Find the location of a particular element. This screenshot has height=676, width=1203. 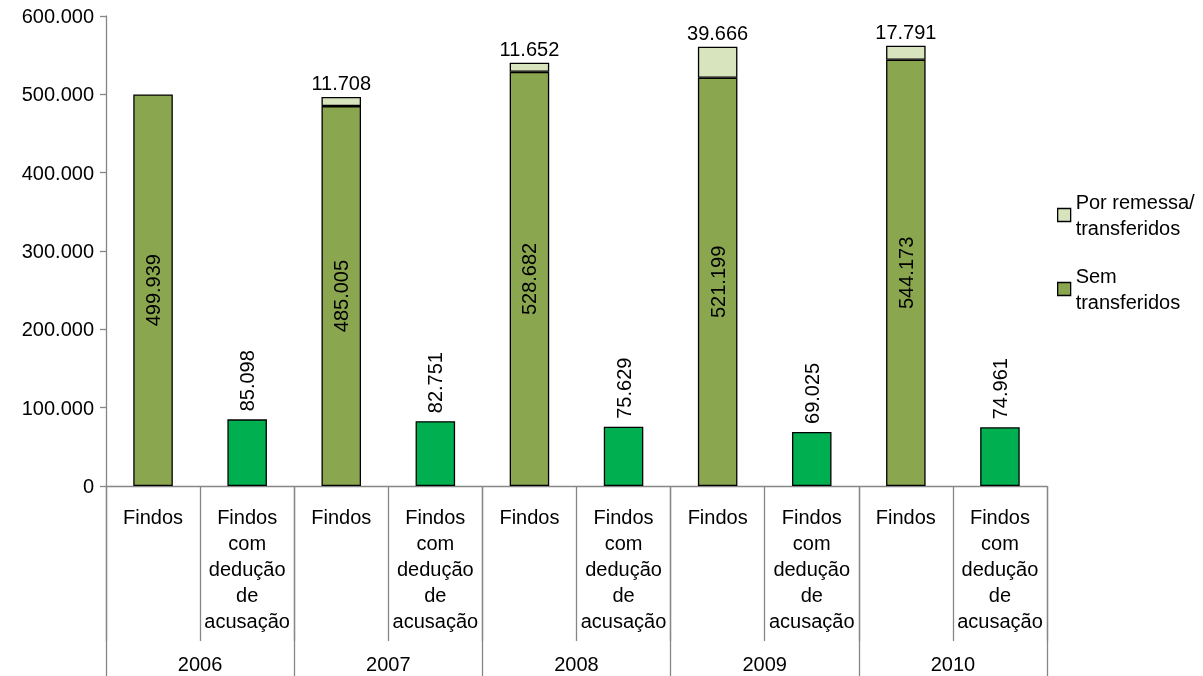

y-tick-label: 600.000 is located at coordinates (57, 16).